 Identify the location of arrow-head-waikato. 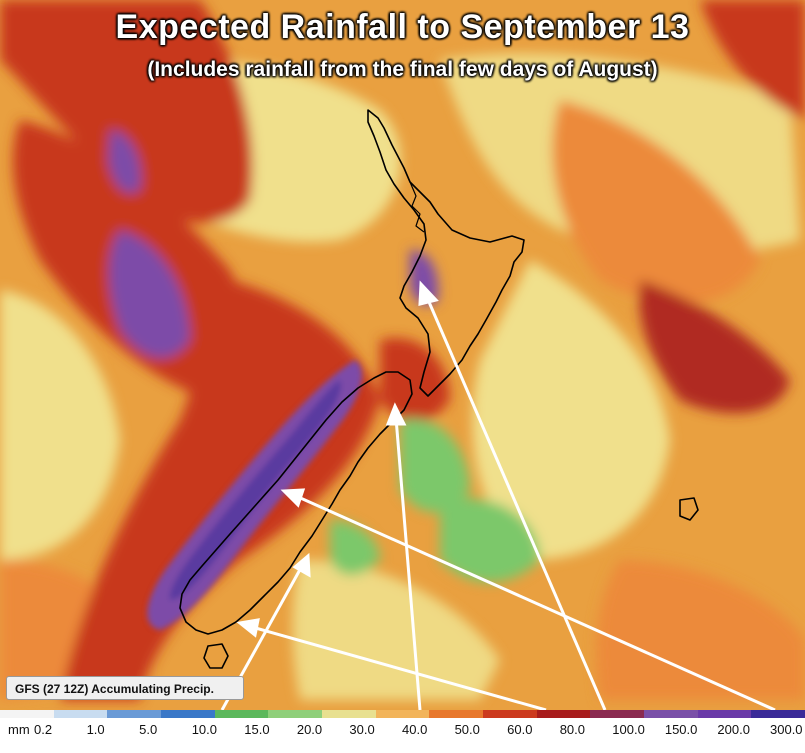
(428, 293).